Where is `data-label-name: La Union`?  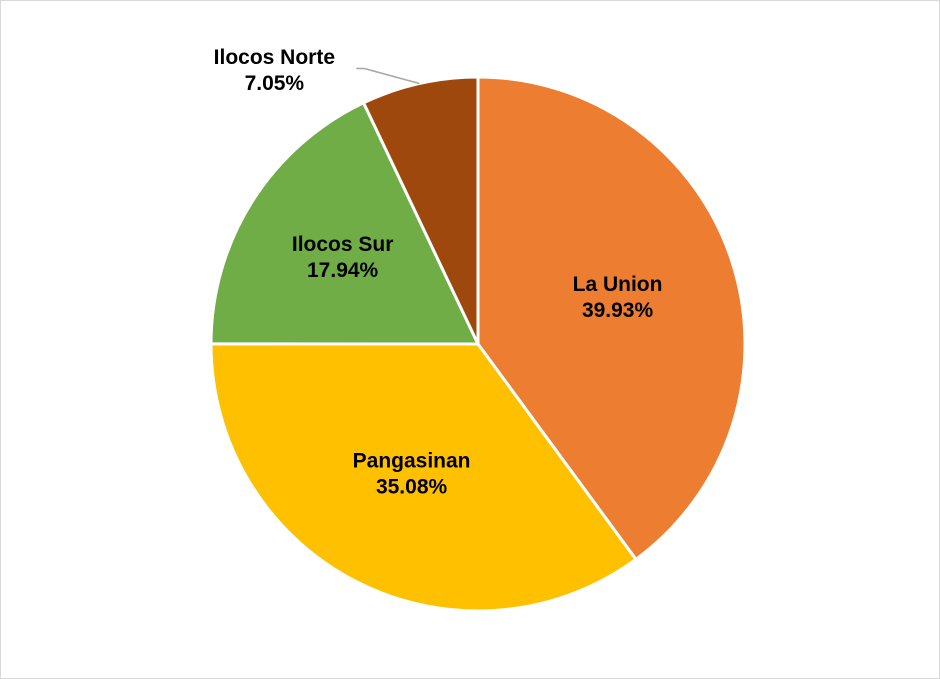 data-label-name: La Union is located at coordinates (618, 284).